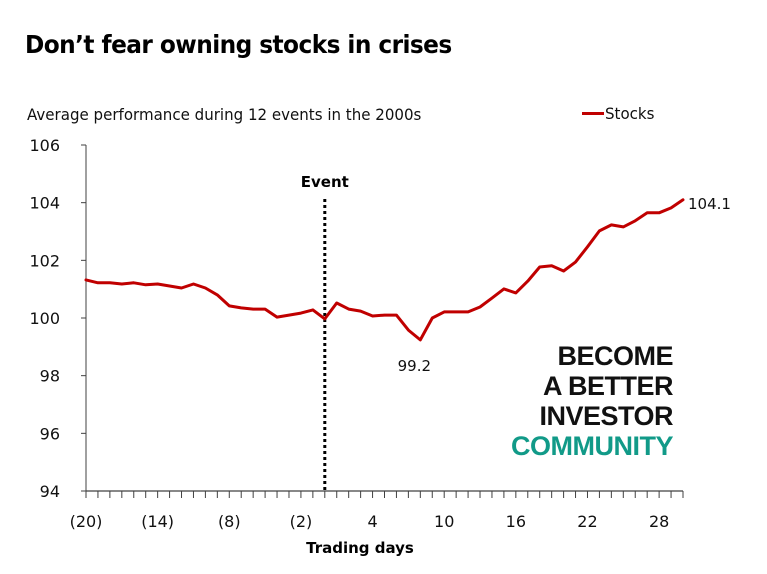 The image size is (767, 574). Describe the element at coordinates (630, 113) in the screenshot. I see `legend-label-stocks: Stocks` at that location.